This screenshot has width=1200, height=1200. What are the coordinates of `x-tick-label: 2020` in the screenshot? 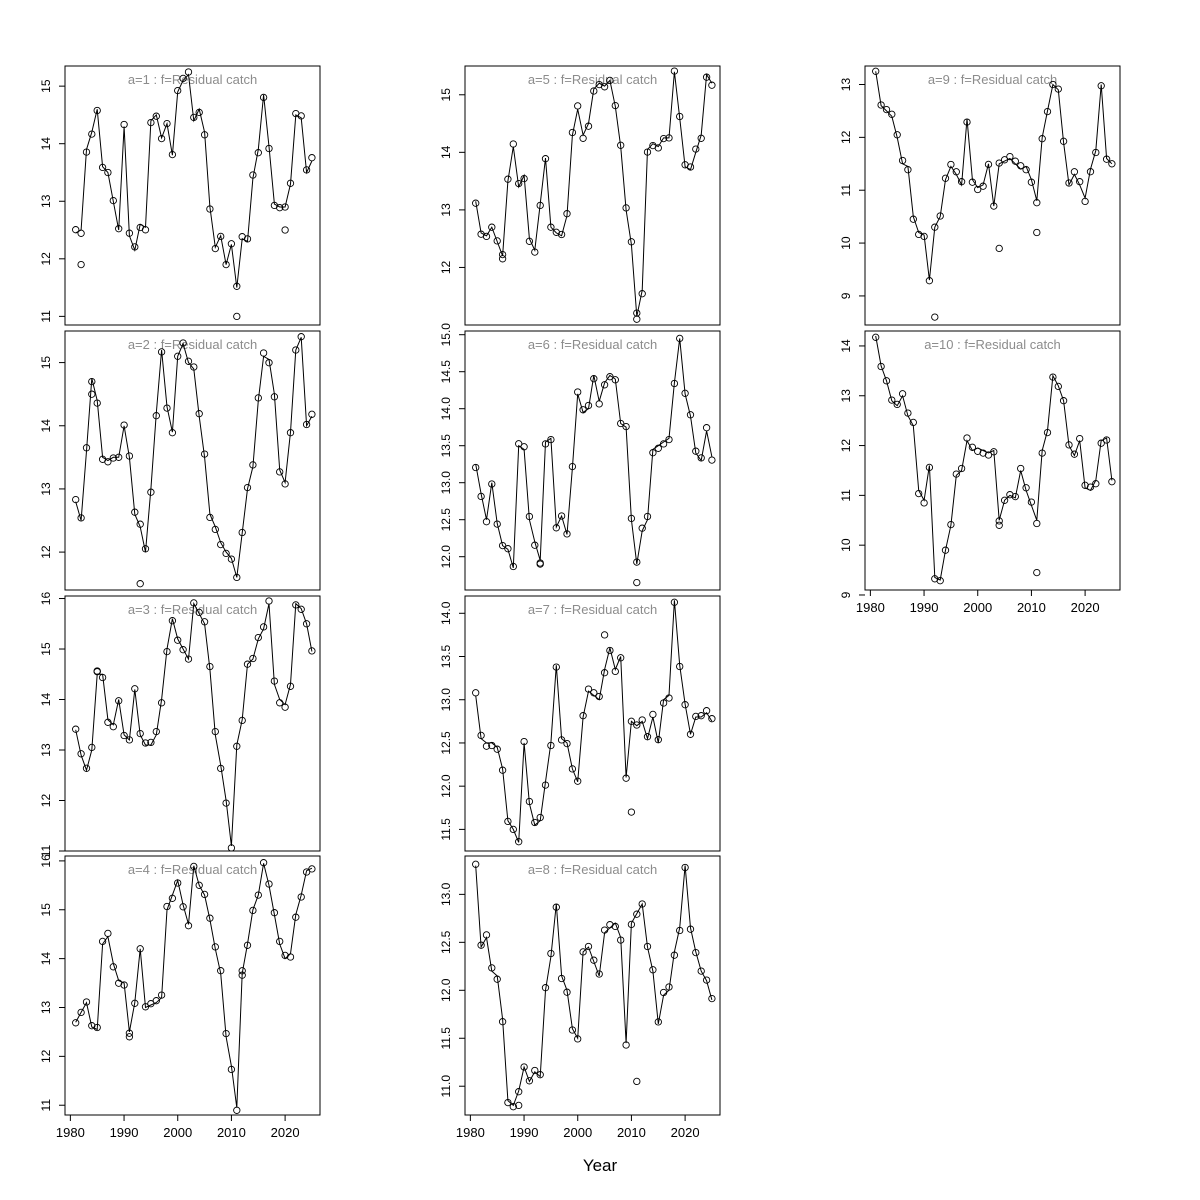 It's located at (1085, 607).